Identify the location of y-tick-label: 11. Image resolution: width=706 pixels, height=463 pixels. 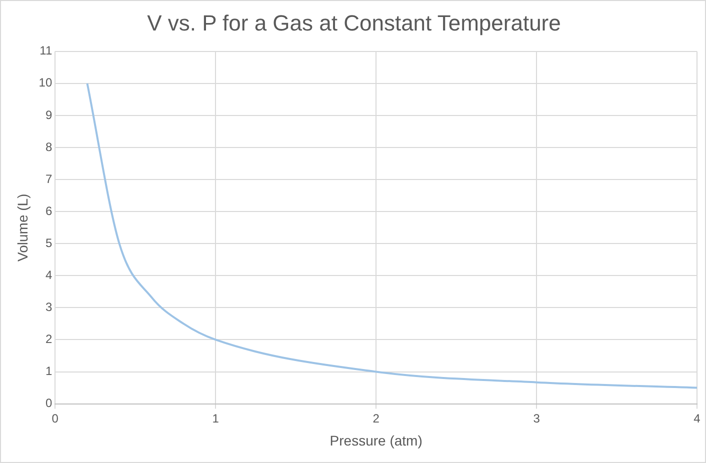
(46, 51).